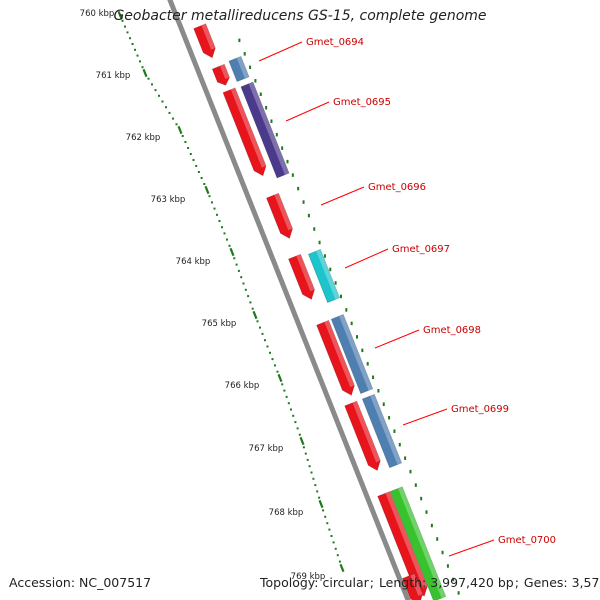 This screenshot has height=600, width=600. Describe the element at coordinates (335, 42) in the screenshot. I see `gene-label: Gmet_0694` at that location.